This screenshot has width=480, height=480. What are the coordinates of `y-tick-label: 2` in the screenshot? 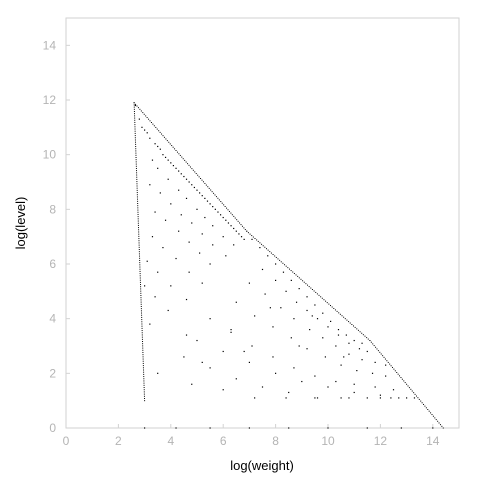 It's located at (52, 373).